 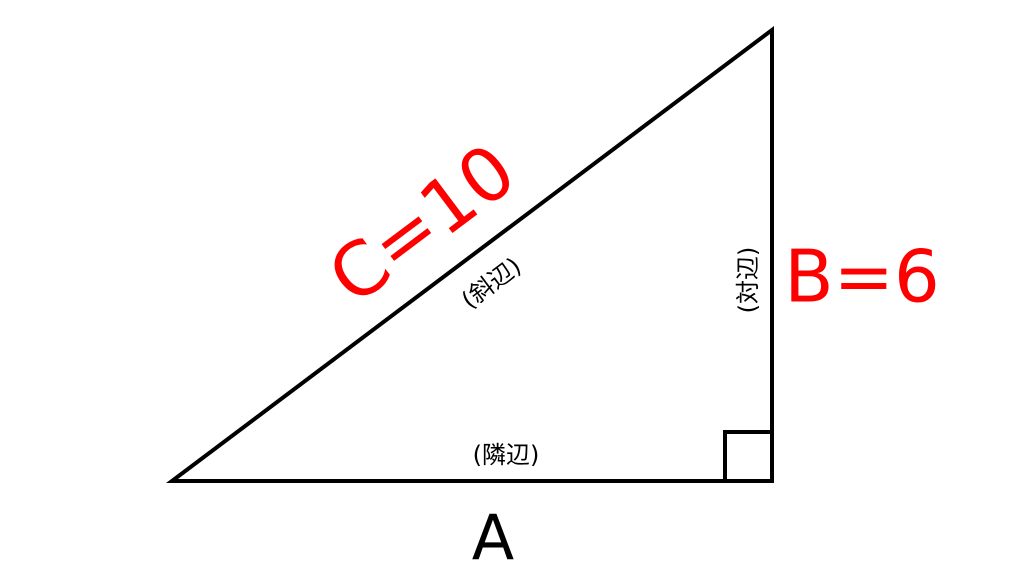 What do you see at coordinates (862, 277) in the screenshot?
I see `opposite-value-label: B=6` at bounding box center [862, 277].